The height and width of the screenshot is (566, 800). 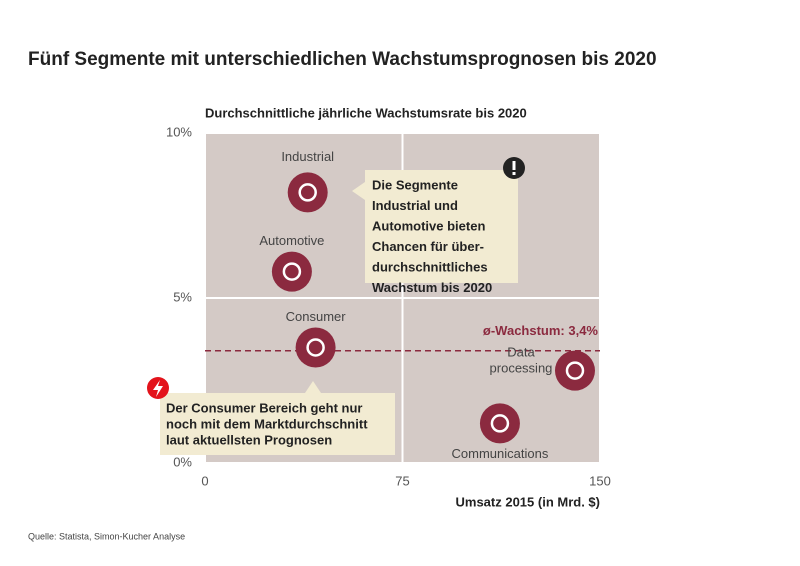 What do you see at coordinates (249, 439) in the screenshot?
I see `annotation-text: laut aktuellsten Prognosen` at bounding box center [249, 439].